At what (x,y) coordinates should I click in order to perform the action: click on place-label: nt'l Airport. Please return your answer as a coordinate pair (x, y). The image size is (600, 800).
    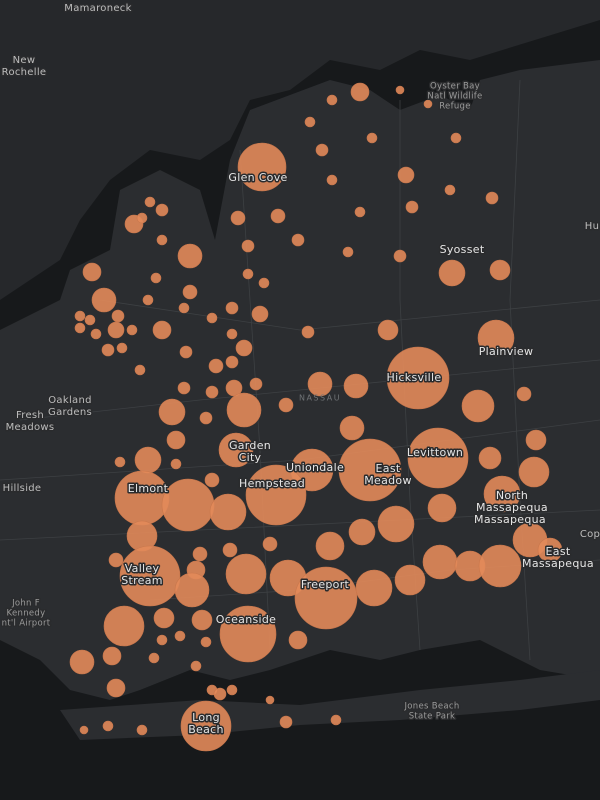
    Looking at the image, I should click on (26, 624).